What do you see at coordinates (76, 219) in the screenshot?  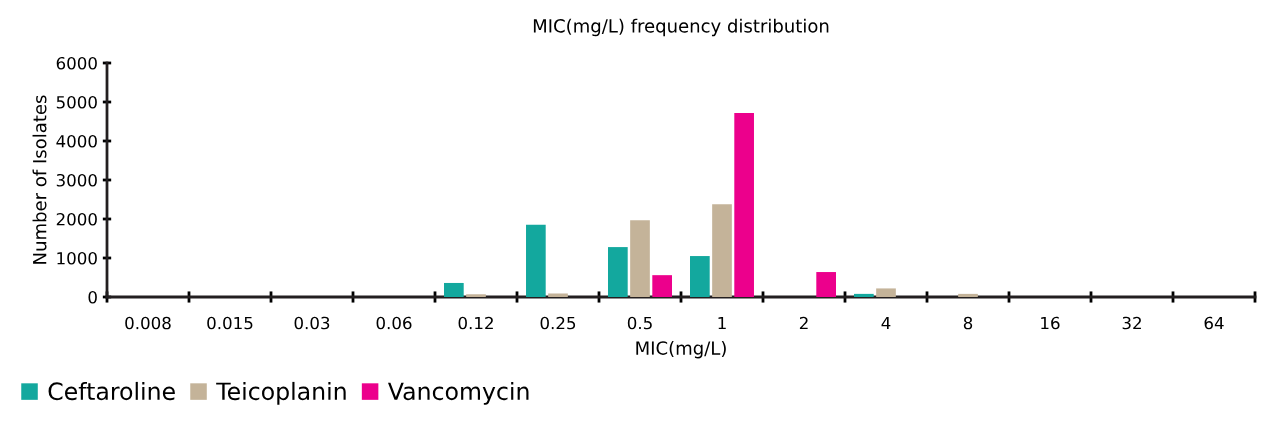 I see `y-tick-label: 2000` at bounding box center [76, 219].